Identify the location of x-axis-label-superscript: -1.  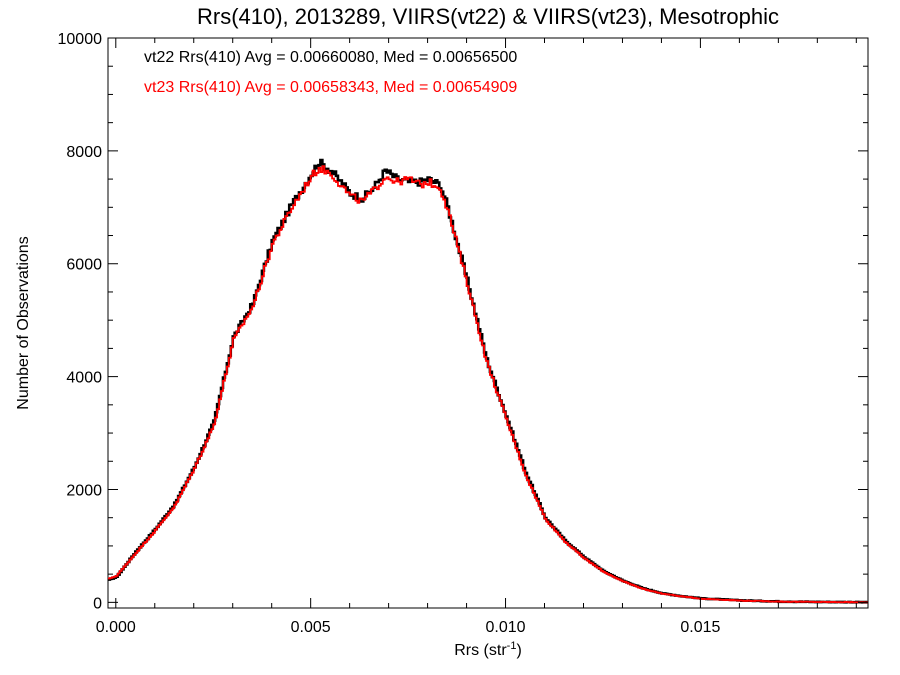
(512, 646).